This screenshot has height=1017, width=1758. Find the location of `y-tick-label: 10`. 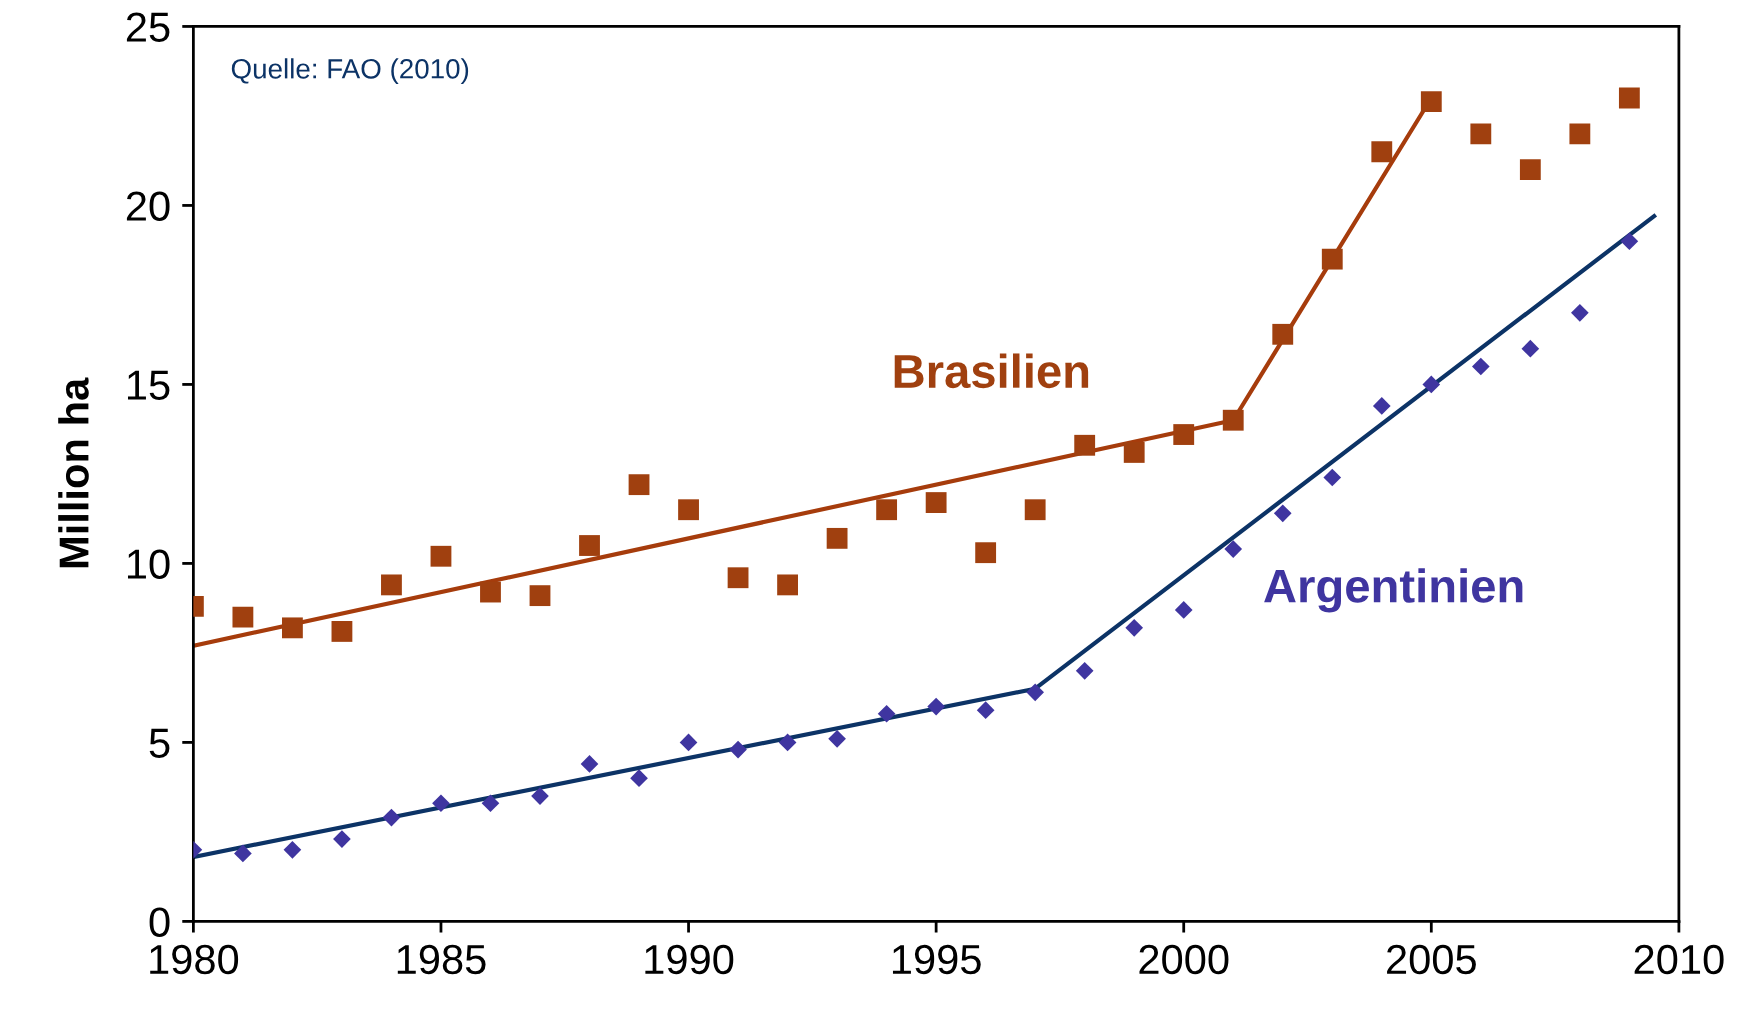

y-tick-label: 10 is located at coordinates (148, 564).